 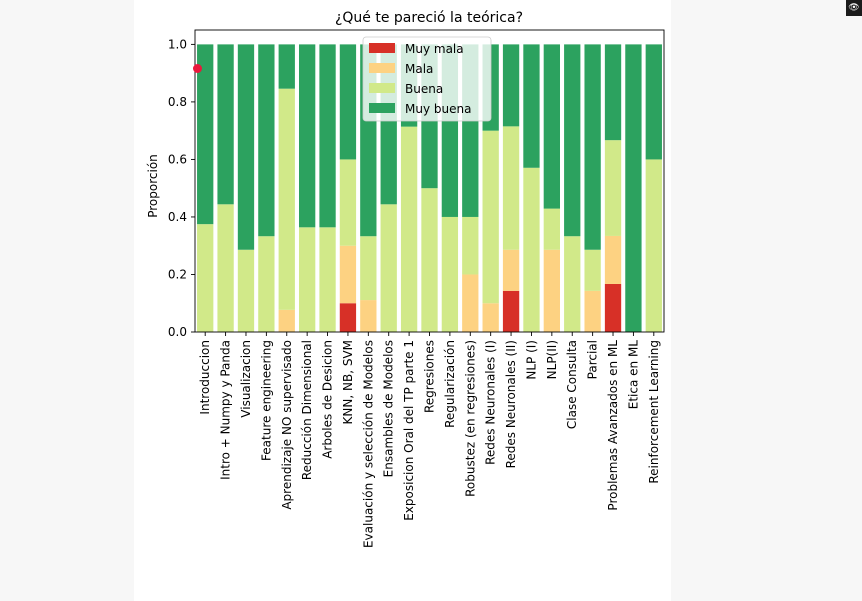 What do you see at coordinates (491, 402) in the screenshot?
I see `x-tick-label: Redes Neuronales (I)` at bounding box center [491, 402].